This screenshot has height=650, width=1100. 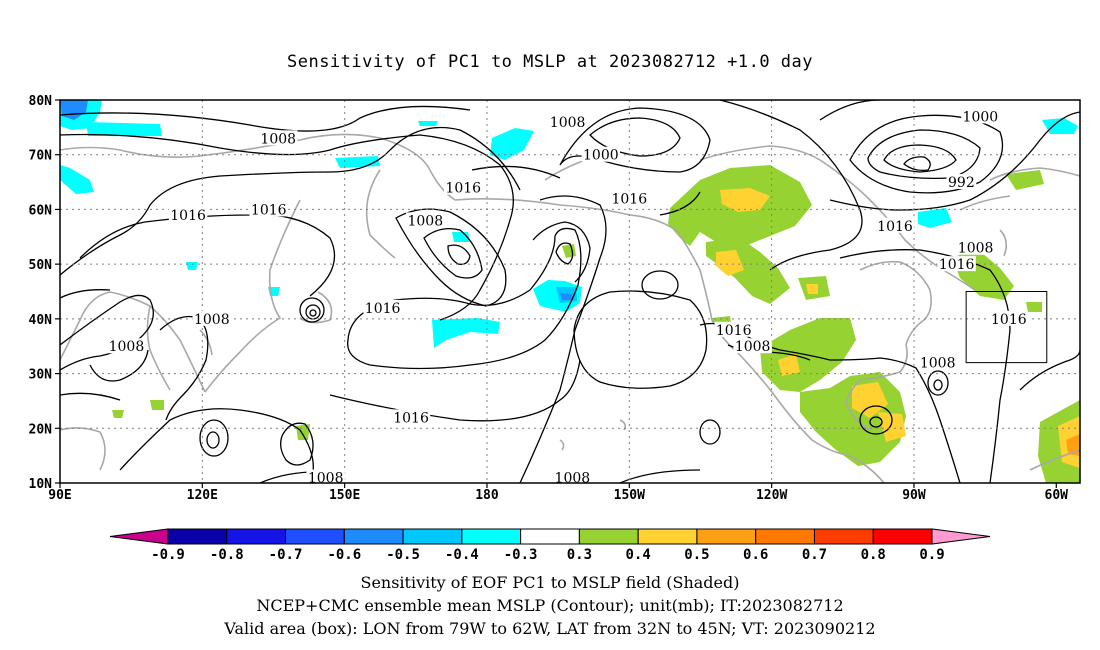 I want to click on lon-tick-label: 120W, so click(x=771, y=495).